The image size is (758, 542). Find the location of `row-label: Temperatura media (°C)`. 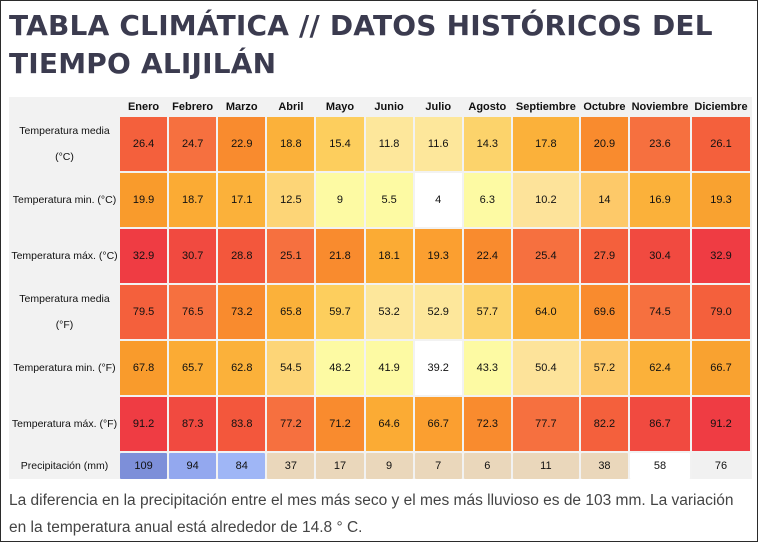

row-label: Temperatura media (°C) is located at coordinates (64, 144).